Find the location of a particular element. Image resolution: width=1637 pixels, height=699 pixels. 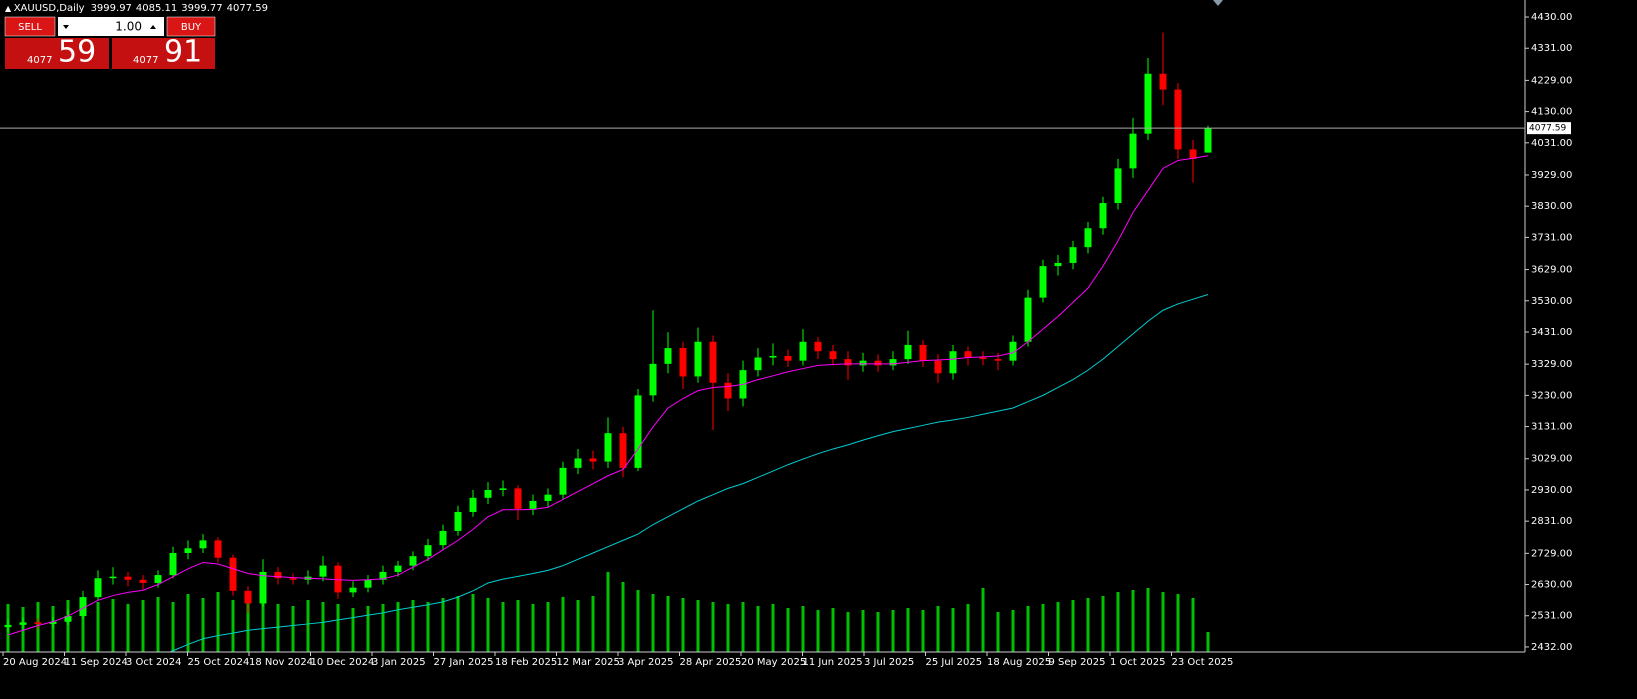

y-tick-label: 3830.00 is located at coordinates (1551, 206).